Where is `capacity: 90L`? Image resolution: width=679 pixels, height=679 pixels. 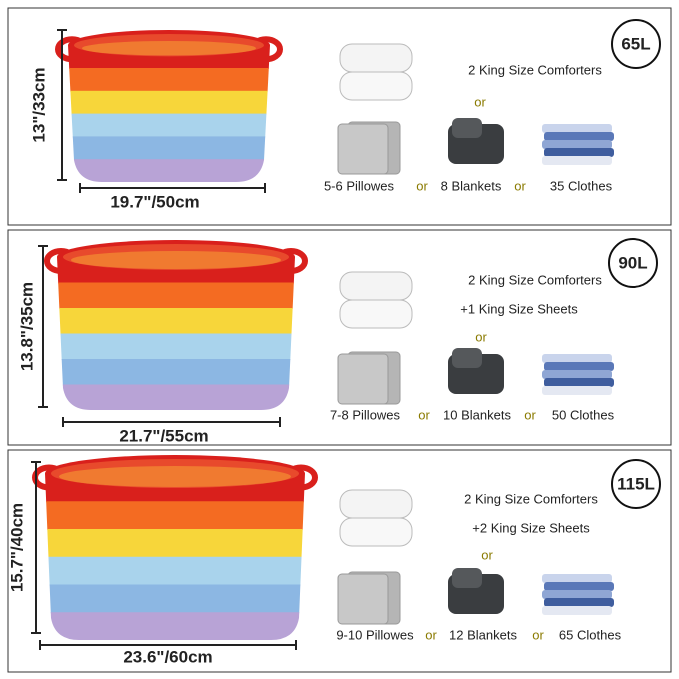 capacity: 90L is located at coordinates (632, 262).